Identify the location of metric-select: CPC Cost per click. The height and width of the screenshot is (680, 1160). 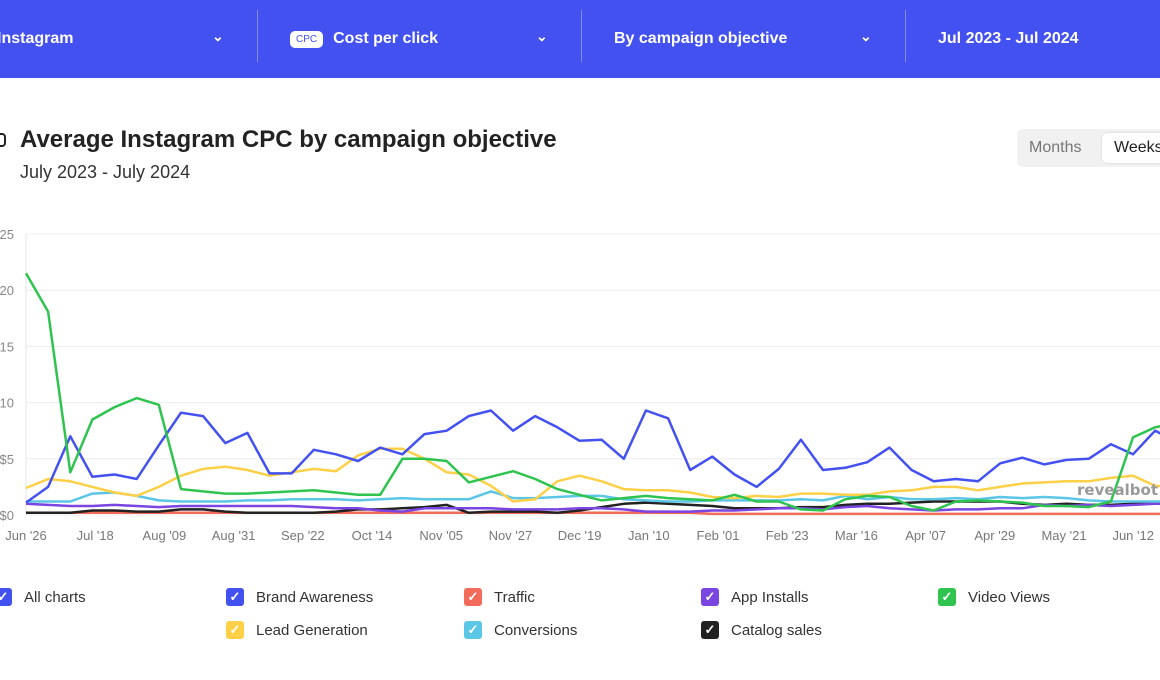
(364, 39).